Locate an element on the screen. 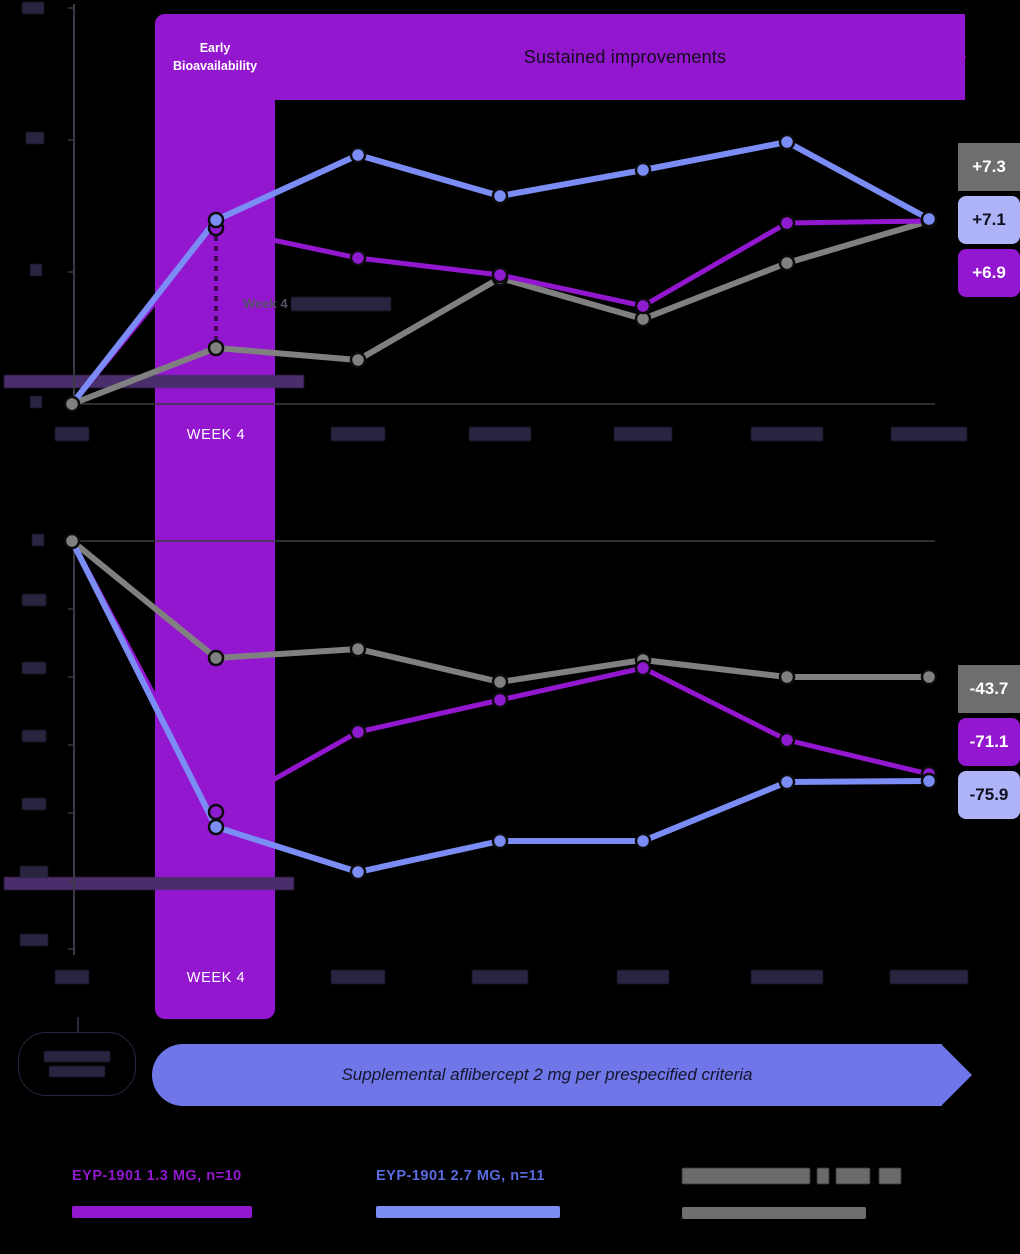 Image resolution: width=1020 pixels, height=1254 pixels. legend-label-comparator is located at coordinates (791, 1176).